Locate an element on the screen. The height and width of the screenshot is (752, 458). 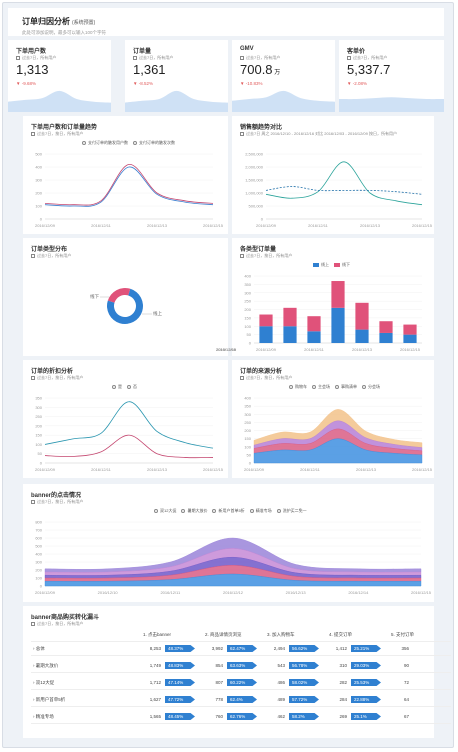
chart-legend: 线上 线下 is located at coordinates (329, 265).